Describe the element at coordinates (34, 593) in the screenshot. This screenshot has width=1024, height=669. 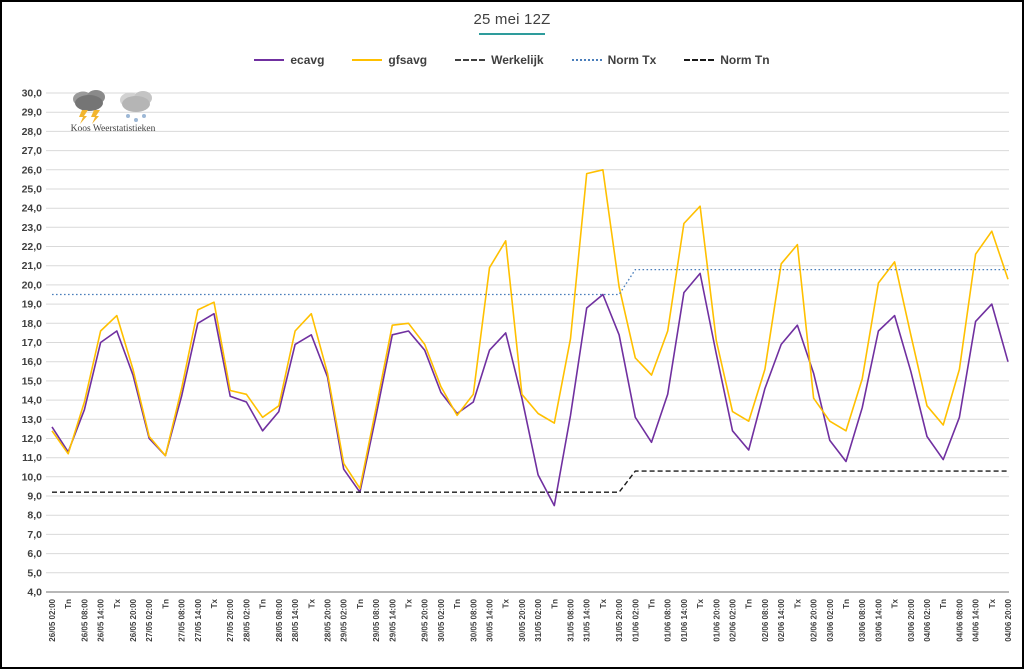
I see `y-axis-label: 4,0` at that location.